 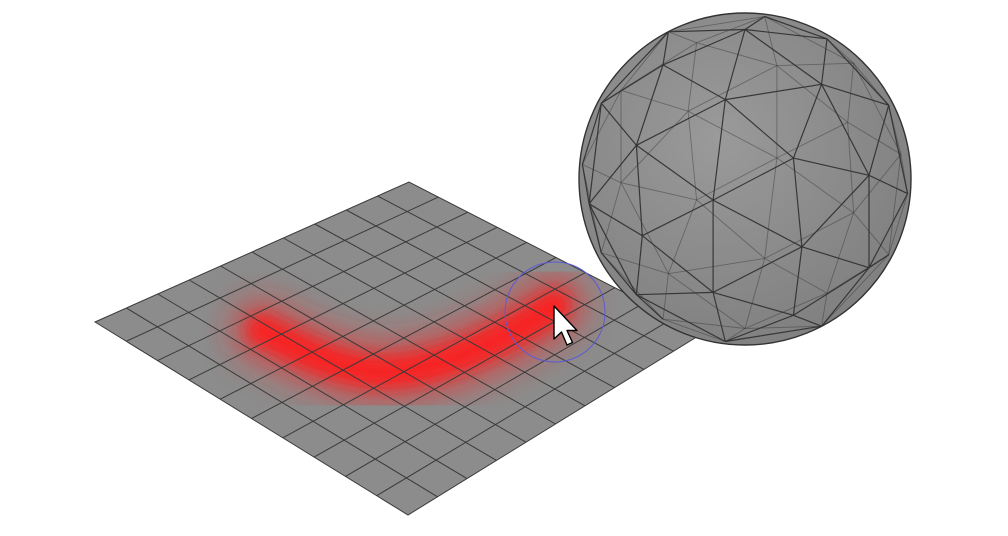 I want to click on paint-stroke-core, so click(x=408, y=339).